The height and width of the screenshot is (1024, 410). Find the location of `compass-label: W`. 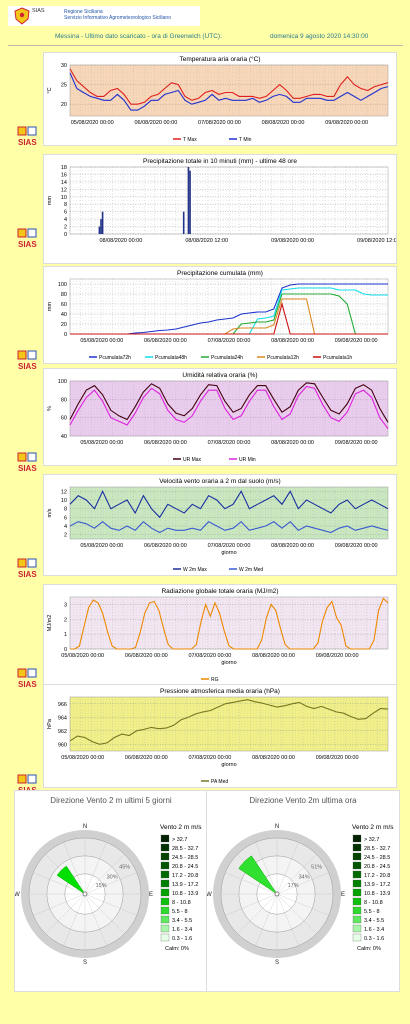

compass-label: W is located at coordinates (209, 895).